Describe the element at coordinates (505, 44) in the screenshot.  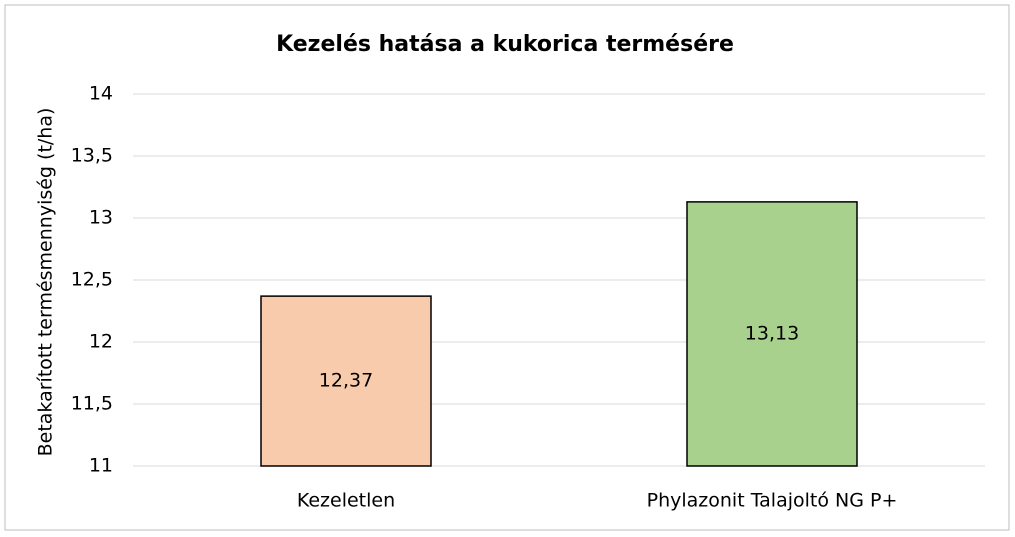
I see `chart-title: Kezelés hatása a kukorica termésére` at that location.